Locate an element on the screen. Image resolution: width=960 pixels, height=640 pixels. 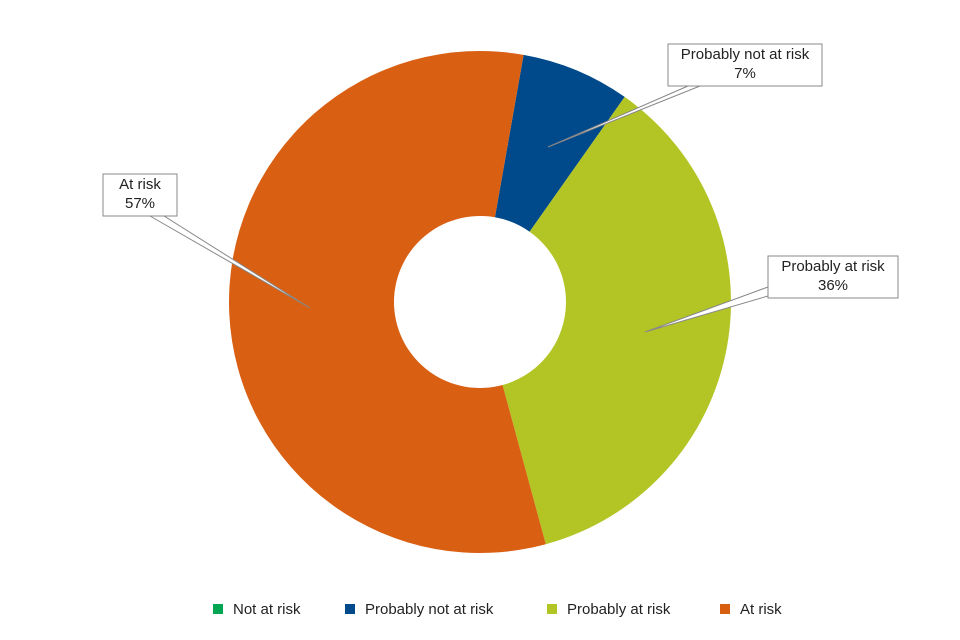
legend-label: Probably not at risk is located at coordinates (429, 609).